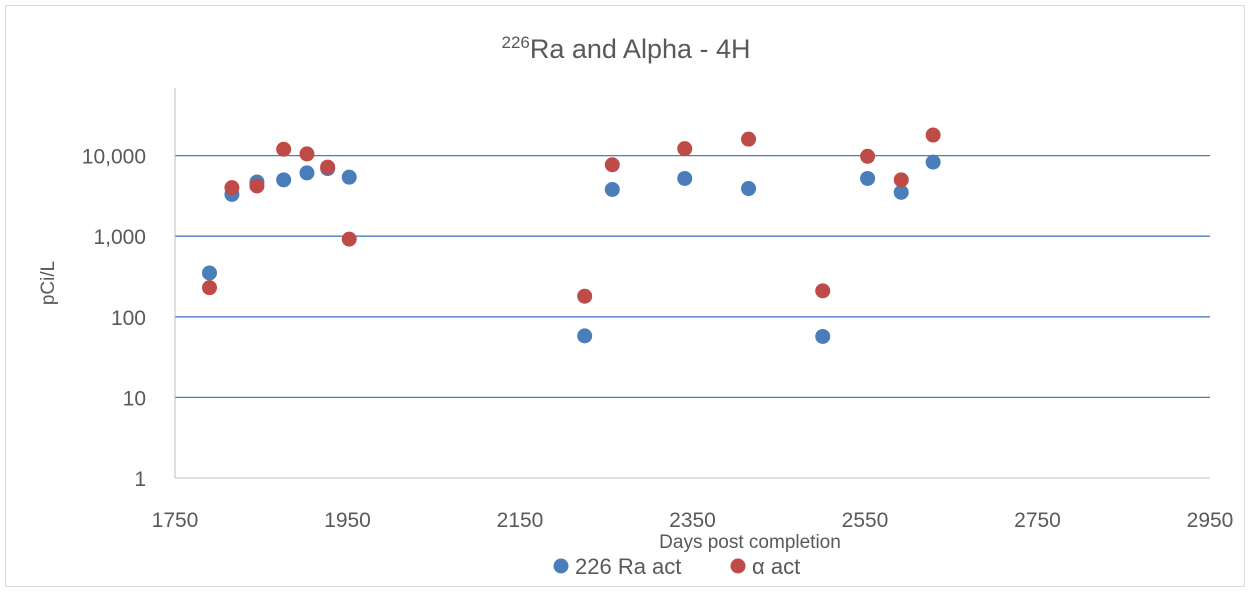 The image size is (1253, 592). I want to click on chart-title-main: Ra and Alpha - 4H, so click(640, 49).